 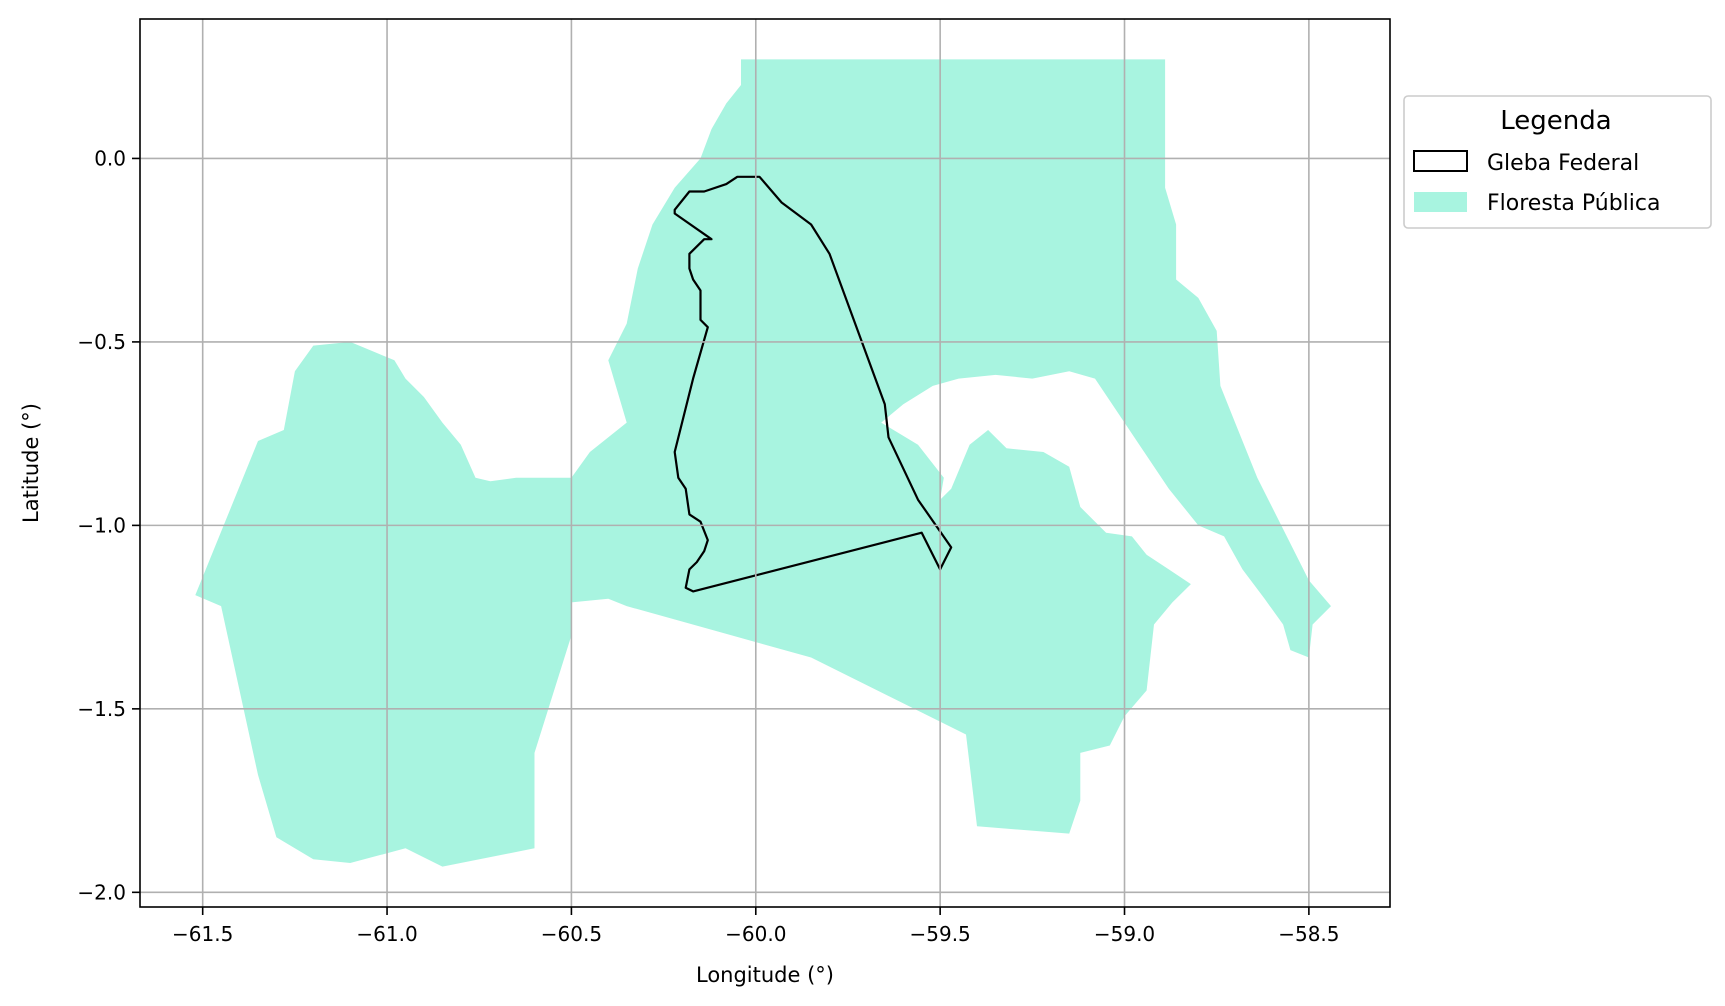 What do you see at coordinates (31, 463) in the screenshot?
I see `y-axis-label: Latitude (°)` at bounding box center [31, 463].